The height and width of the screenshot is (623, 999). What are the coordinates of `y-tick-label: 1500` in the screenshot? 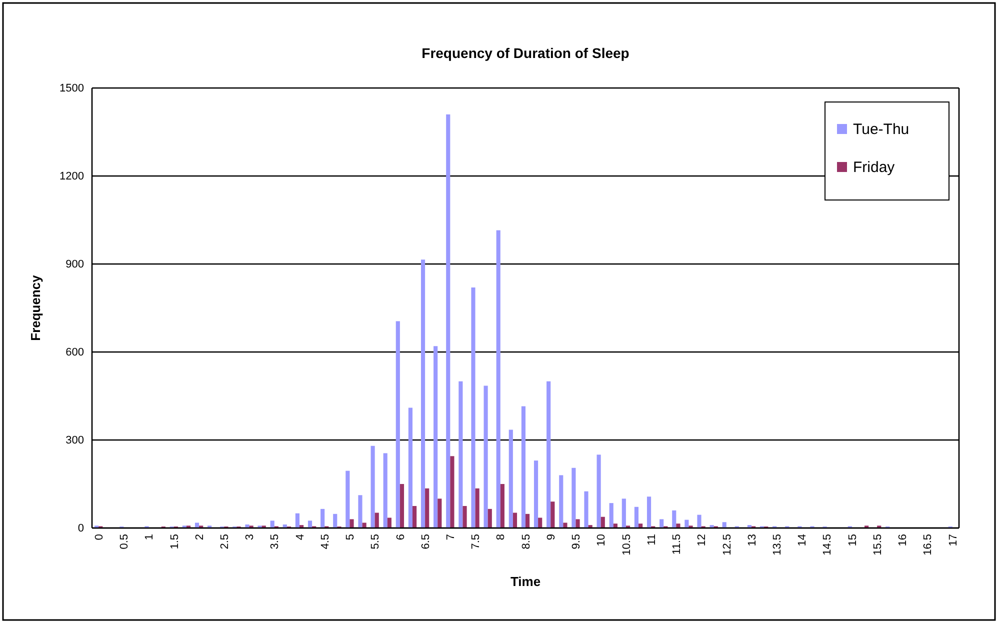 It's located at (72, 88).